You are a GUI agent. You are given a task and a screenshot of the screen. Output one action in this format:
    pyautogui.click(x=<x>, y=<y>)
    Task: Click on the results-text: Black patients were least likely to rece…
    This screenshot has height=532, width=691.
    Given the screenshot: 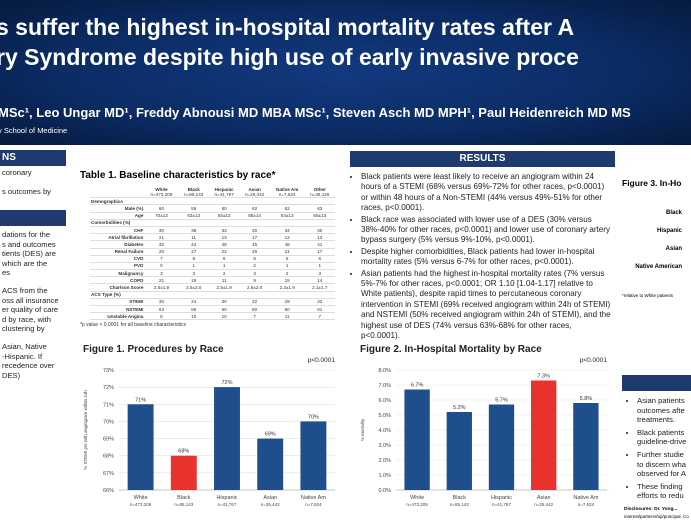 What is the action you would take?
    pyautogui.click(x=481, y=257)
    